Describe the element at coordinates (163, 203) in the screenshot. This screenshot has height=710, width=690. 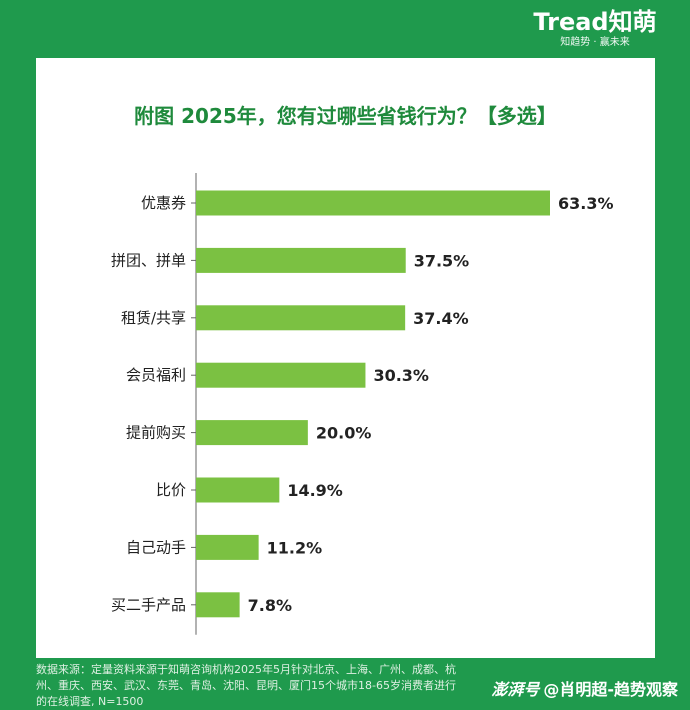
I see `category-label: 优惠券` at that location.